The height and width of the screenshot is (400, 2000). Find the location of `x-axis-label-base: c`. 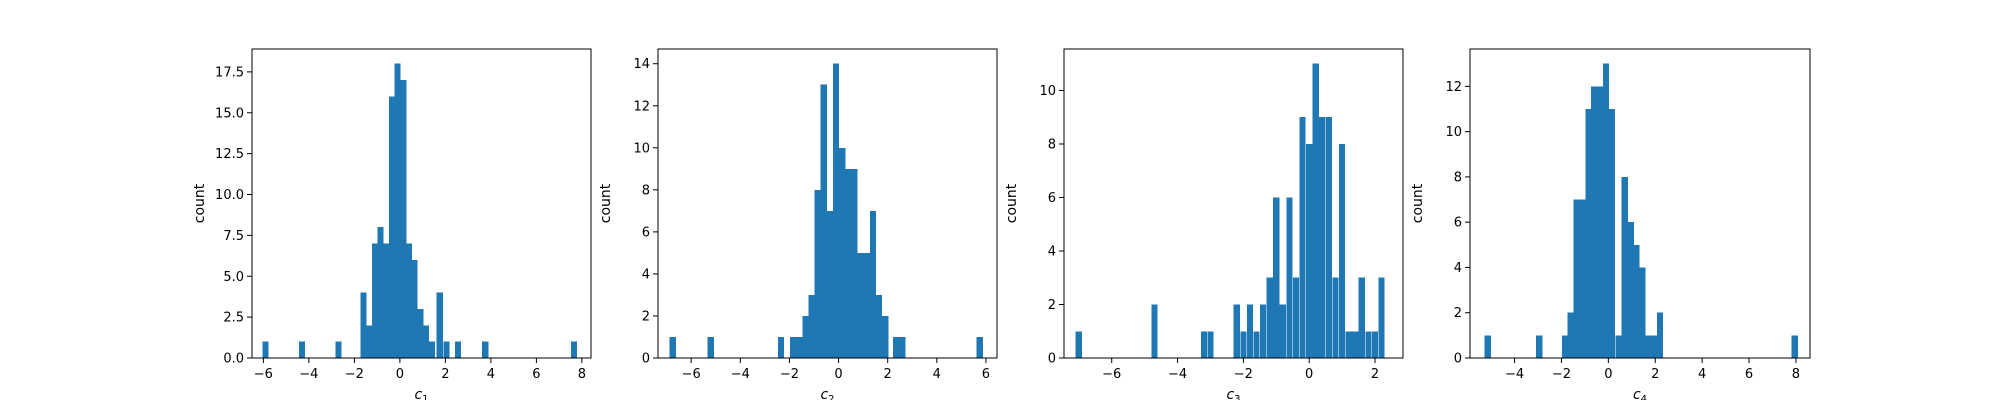

x-axis-label-base: c is located at coordinates (824, 393).